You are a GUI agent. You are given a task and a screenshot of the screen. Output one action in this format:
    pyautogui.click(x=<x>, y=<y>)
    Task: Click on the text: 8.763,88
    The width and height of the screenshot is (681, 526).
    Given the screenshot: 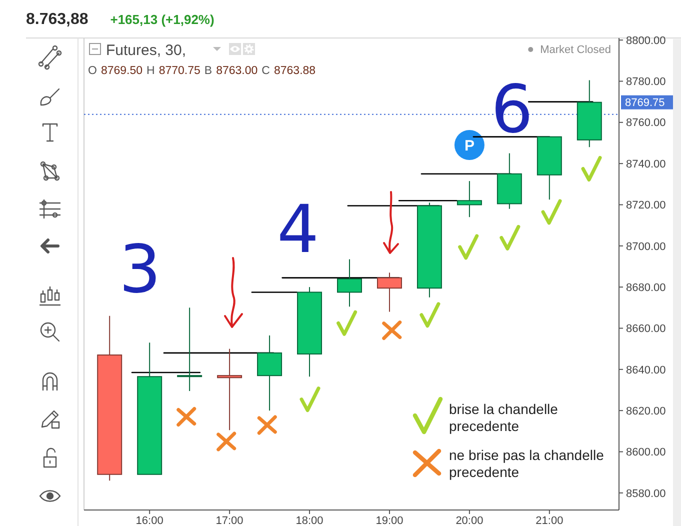 What is the action you would take?
    pyautogui.click(x=57, y=19)
    